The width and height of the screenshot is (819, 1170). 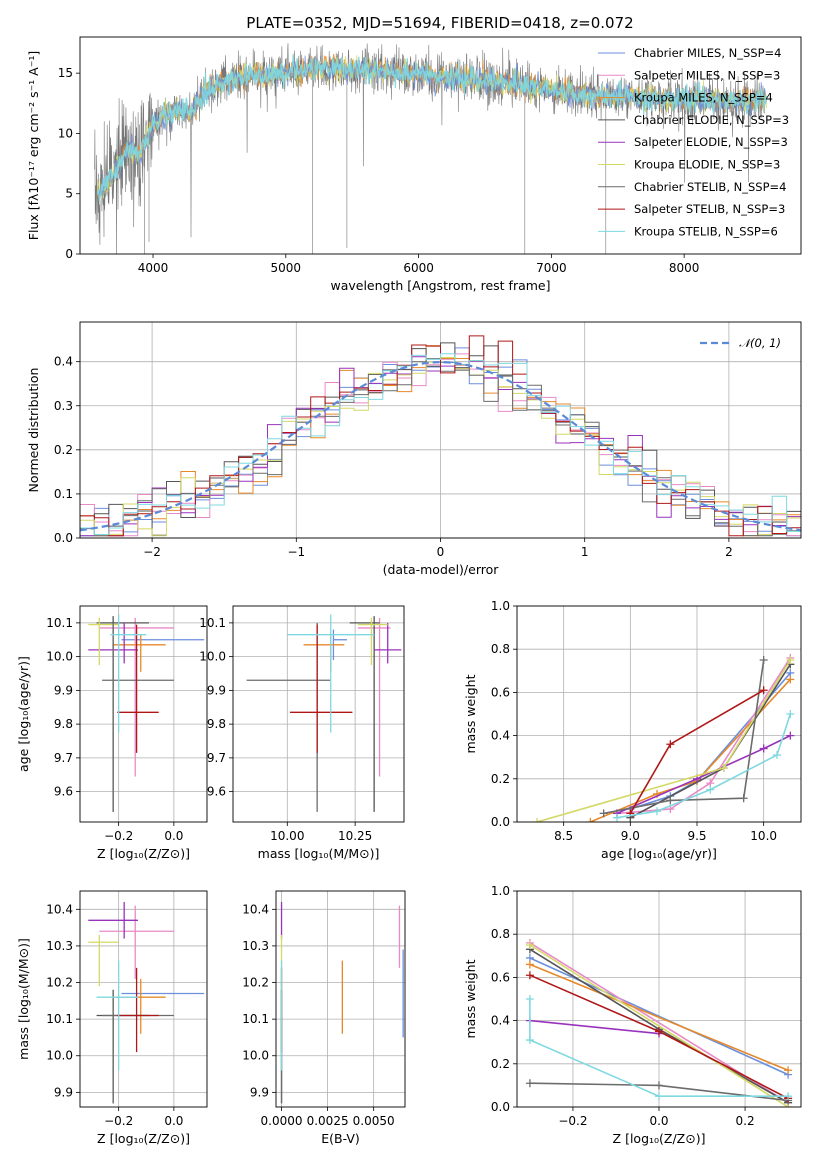 What do you see at coordinates (69, 194) in the screenshot?
I see `y-tick-label: 5` at bounding box center [69, 194].